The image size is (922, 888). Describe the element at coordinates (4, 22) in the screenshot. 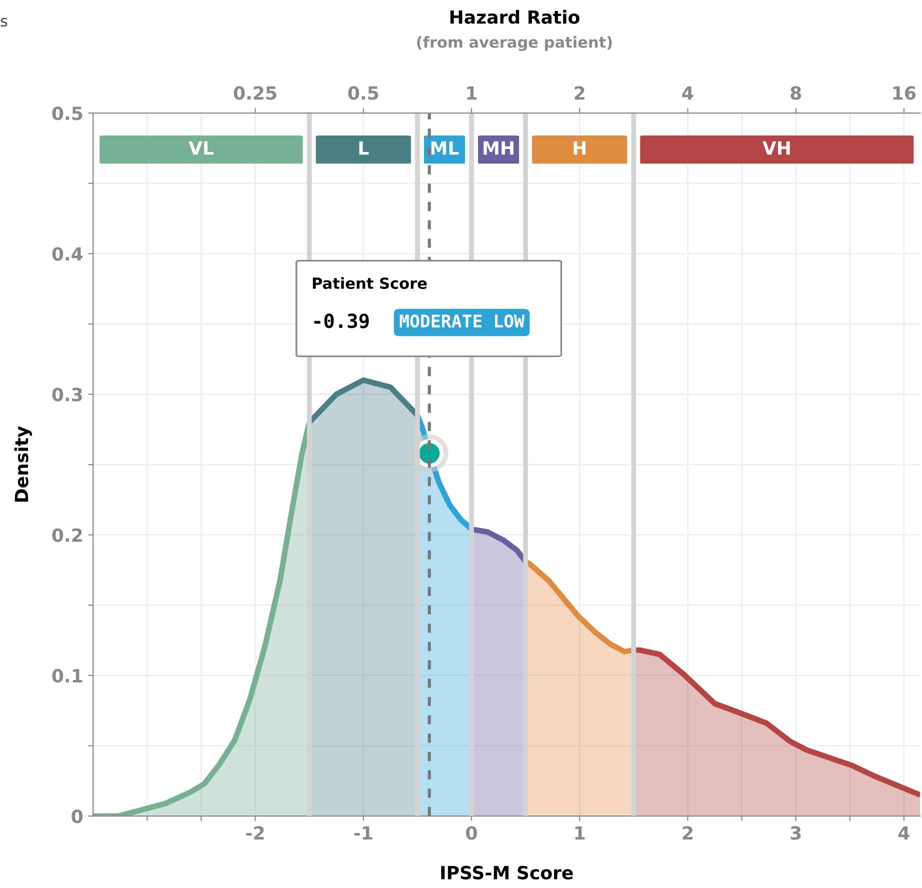

I see `text: s` at that location.